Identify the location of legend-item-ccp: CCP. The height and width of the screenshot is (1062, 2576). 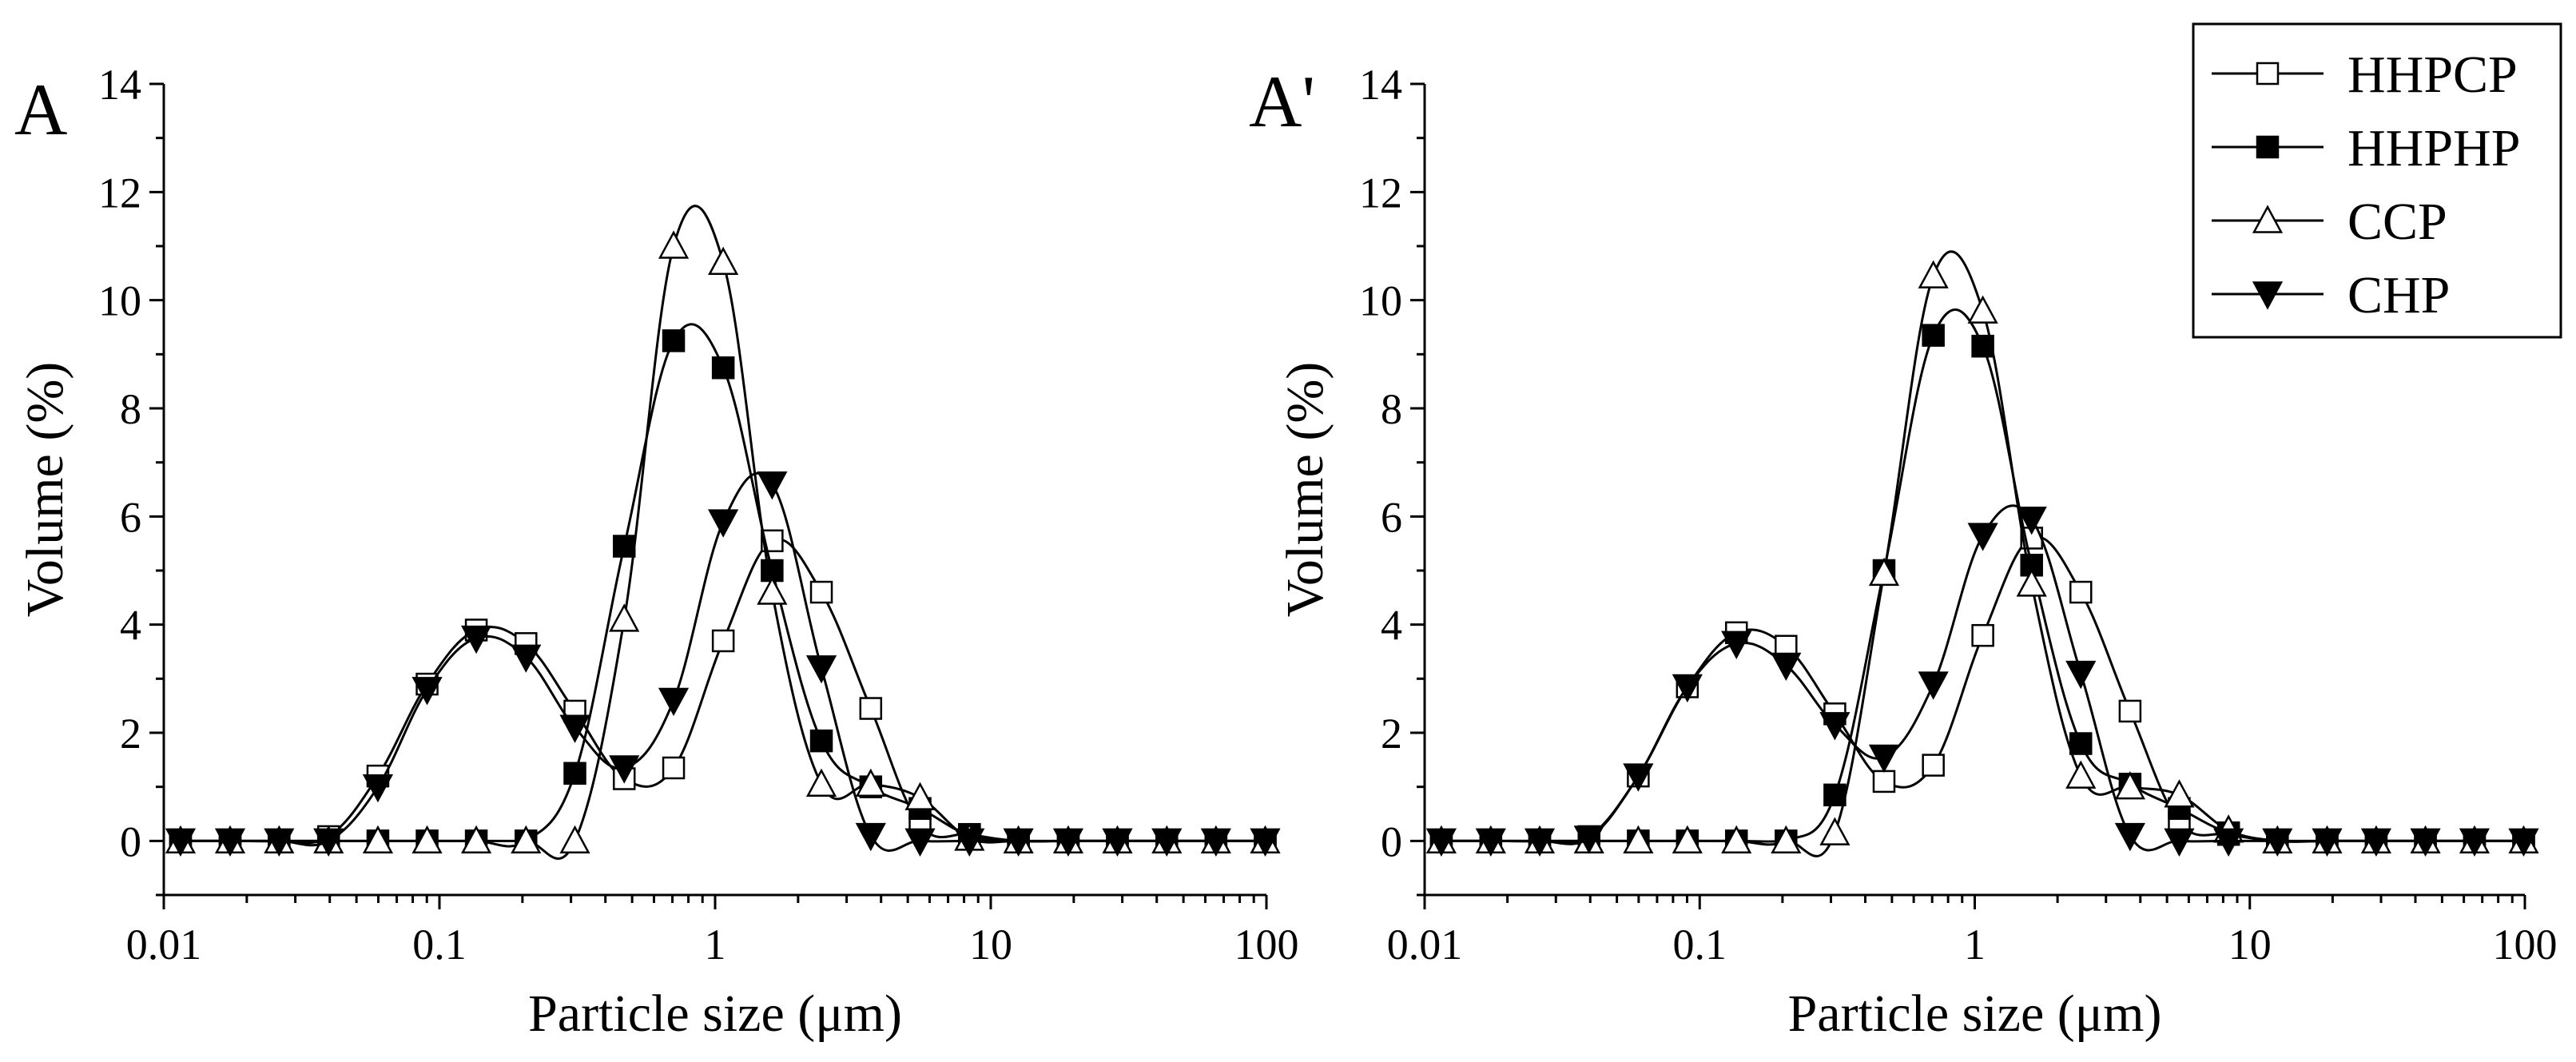
(2329, 222).